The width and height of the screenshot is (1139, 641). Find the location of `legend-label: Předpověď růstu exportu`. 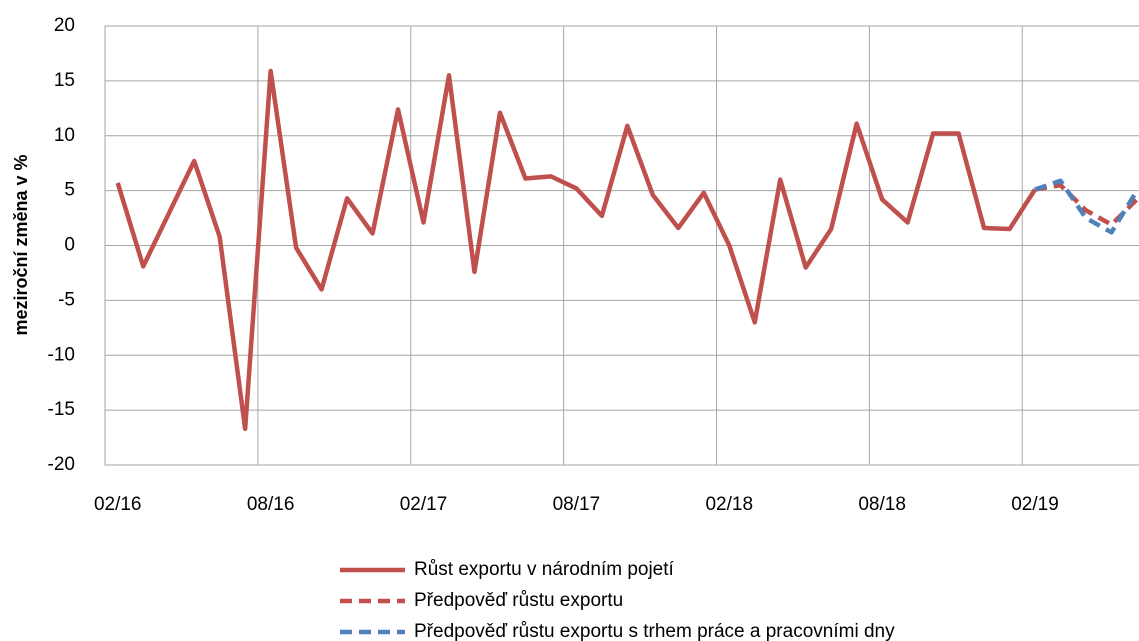

legend-label: Předpověď růstu exportu is located at coordinates (518, 600).